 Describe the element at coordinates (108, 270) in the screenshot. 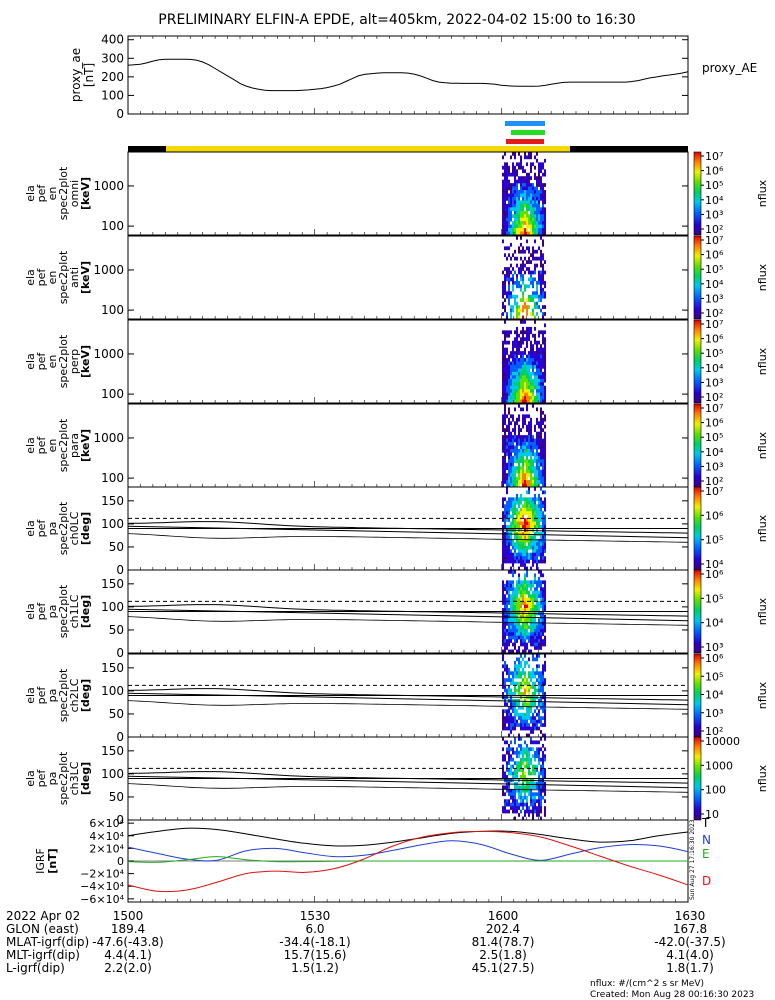

I see `ytick-label: 1000` at that location.